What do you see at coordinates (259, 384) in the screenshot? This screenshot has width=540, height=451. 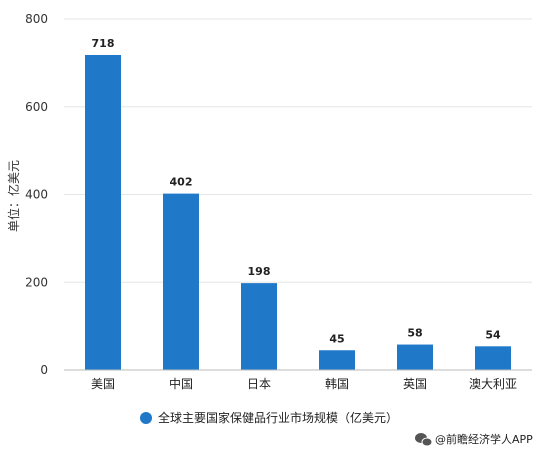 I see `x-tick-label: 日本` at bounding box center [259, 384].